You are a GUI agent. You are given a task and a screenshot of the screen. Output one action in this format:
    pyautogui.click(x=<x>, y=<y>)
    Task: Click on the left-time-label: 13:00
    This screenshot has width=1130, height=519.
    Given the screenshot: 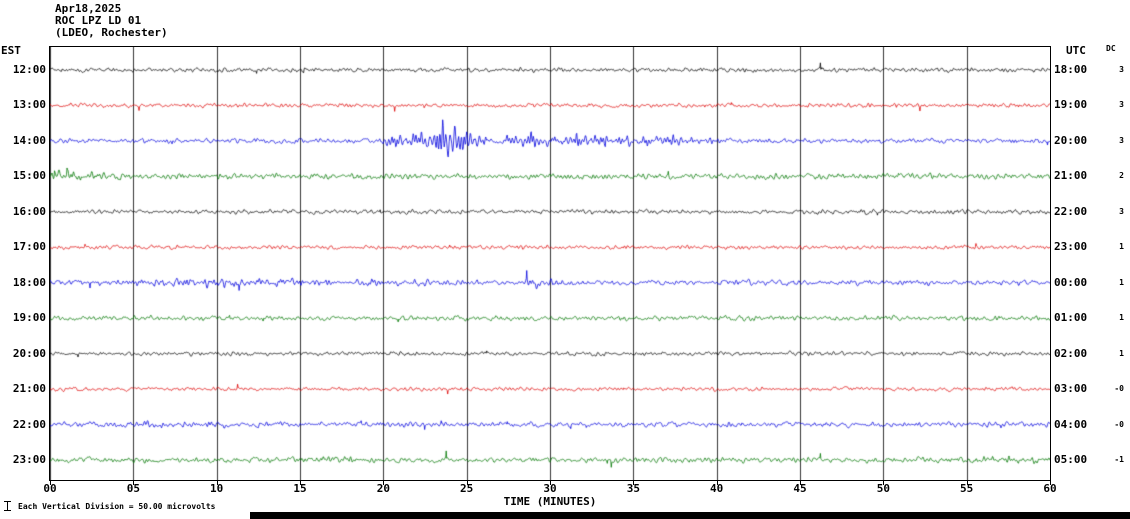 What is the action you would take?
    pyautogui.click(x=29, y=105)
    